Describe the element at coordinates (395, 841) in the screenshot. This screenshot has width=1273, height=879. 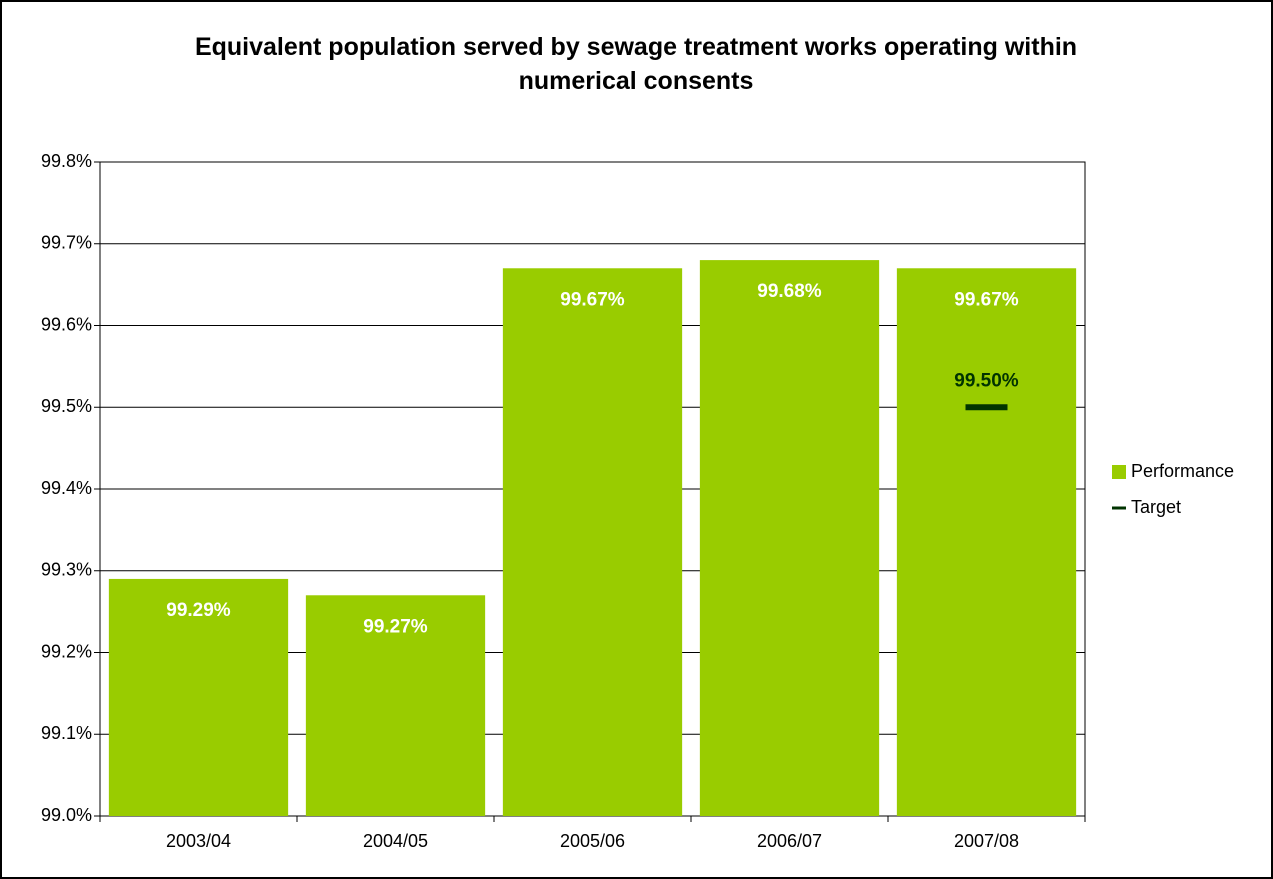
I see `x-tick-label: 2004/05` at that location.